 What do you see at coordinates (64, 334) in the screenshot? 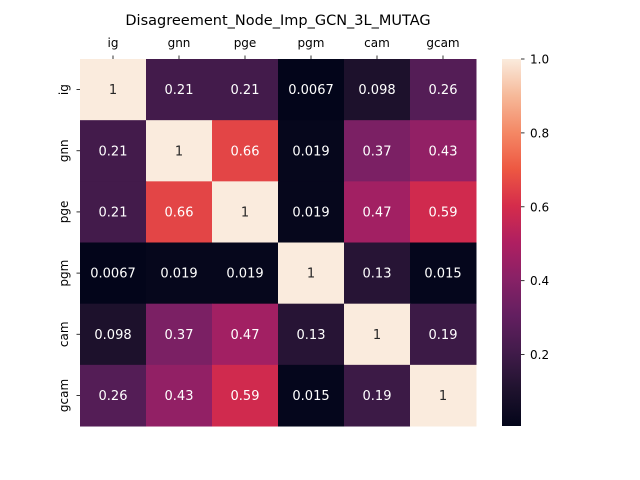
I see `y-tick-label: cam` at bounding box center [64, 334].